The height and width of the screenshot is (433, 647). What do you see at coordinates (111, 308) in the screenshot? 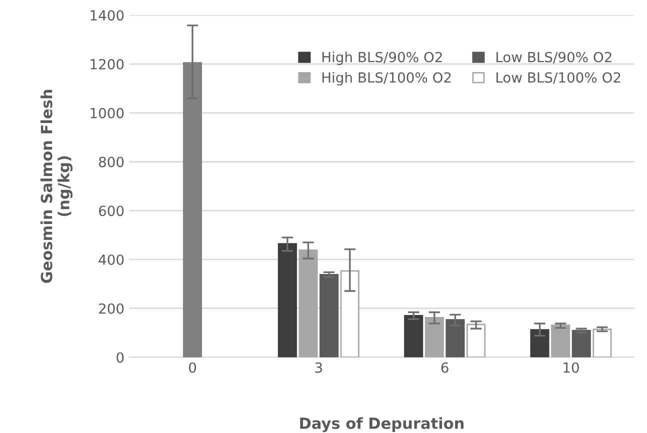
I see `y-tick-label: 200` at bounding box center [111, 308].